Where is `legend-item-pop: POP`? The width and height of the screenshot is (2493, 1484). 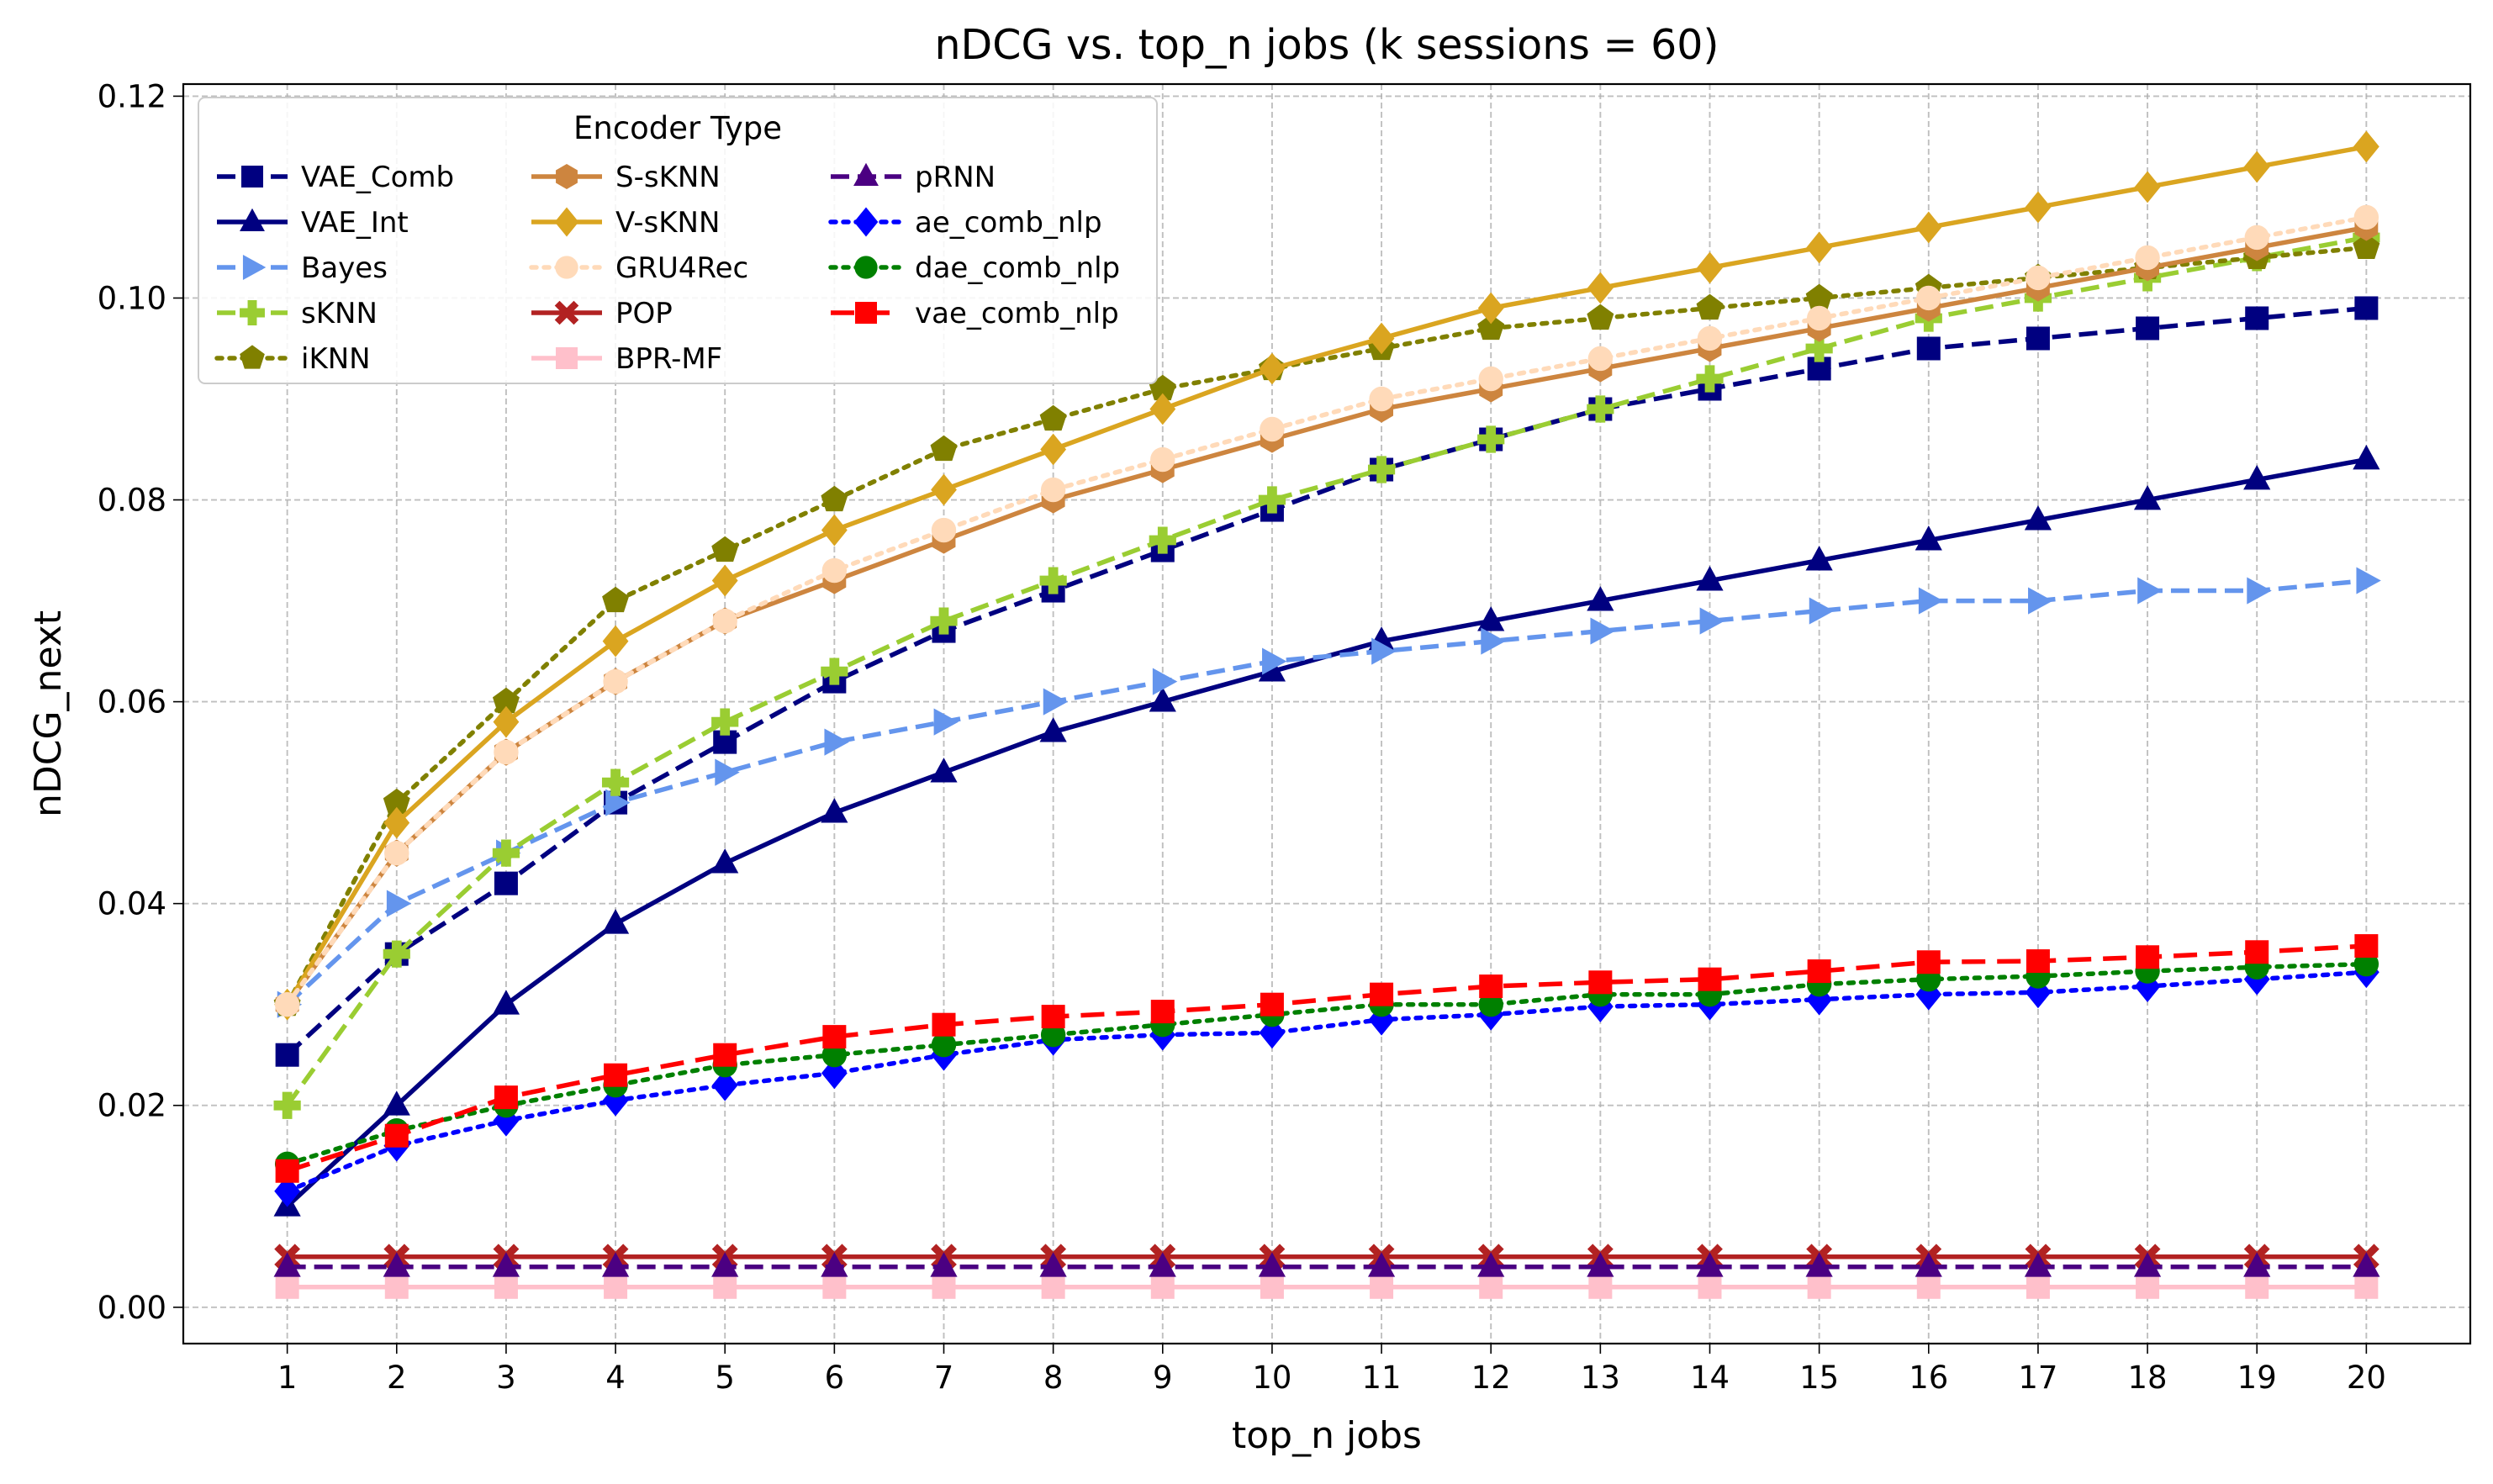
legend-item-pop: POP is located at coordinates (602, 313).